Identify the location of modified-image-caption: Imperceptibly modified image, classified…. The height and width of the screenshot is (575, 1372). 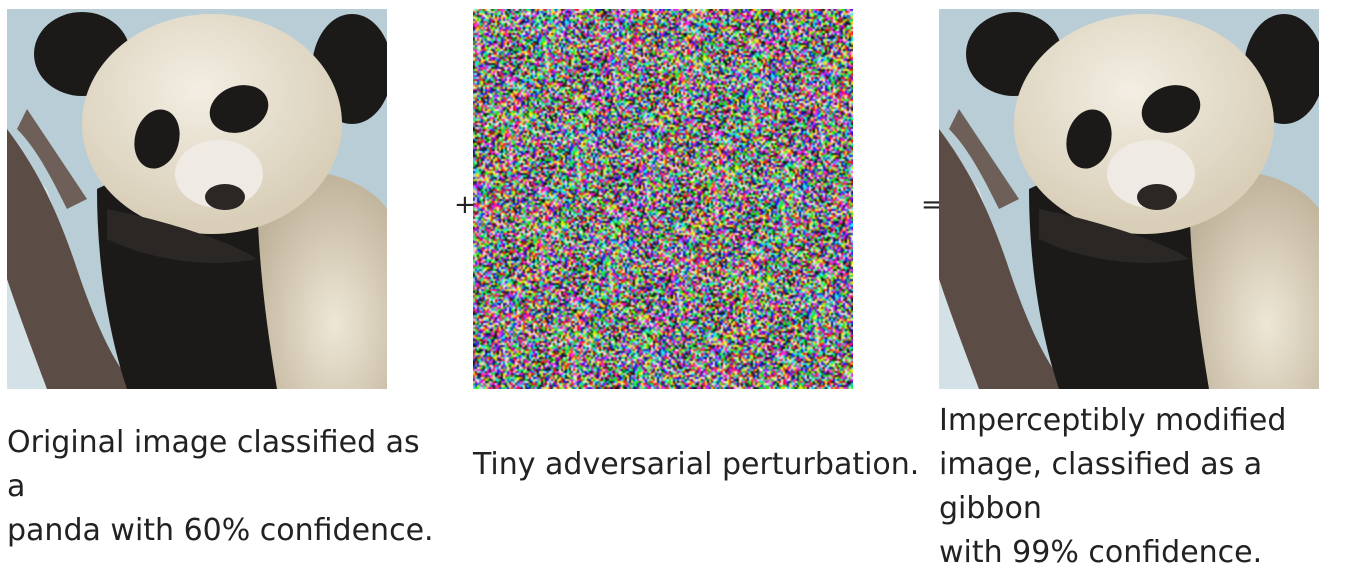
(1113, 486).